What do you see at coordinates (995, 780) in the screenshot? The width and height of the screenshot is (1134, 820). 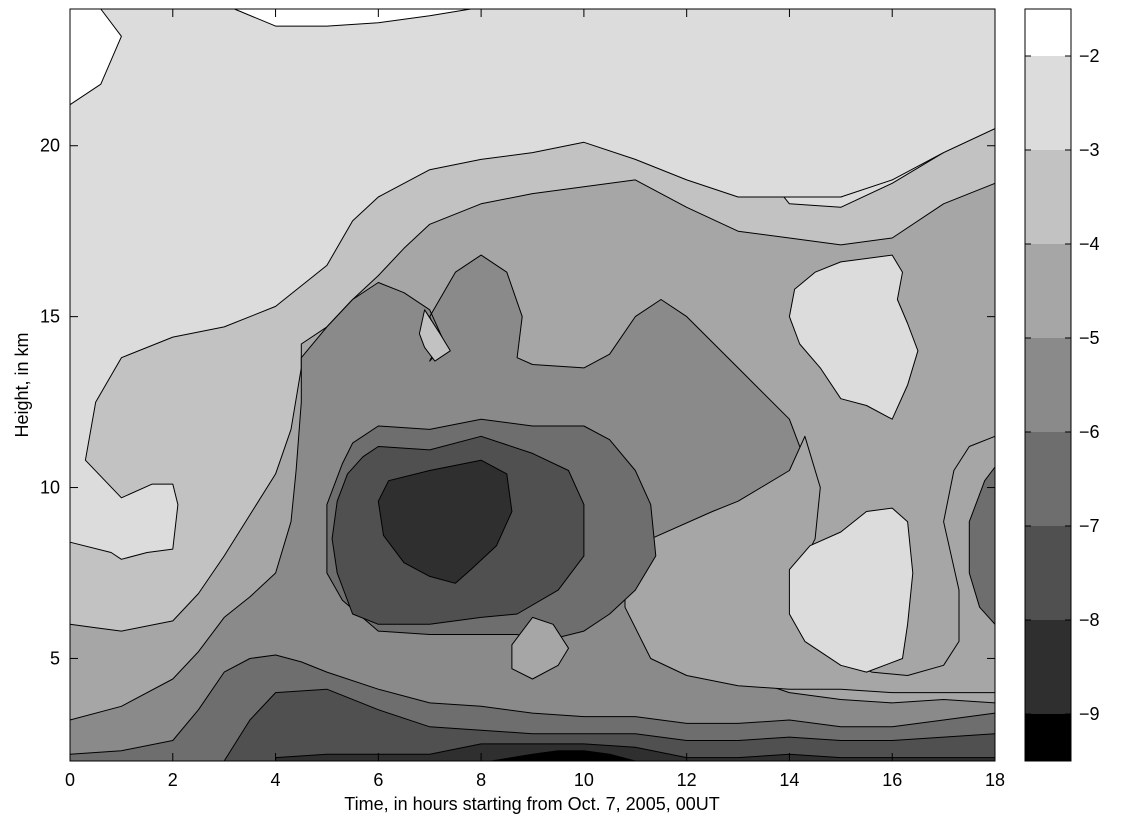 I see `x-tick-label: 18` at bounding box center [995, 780].